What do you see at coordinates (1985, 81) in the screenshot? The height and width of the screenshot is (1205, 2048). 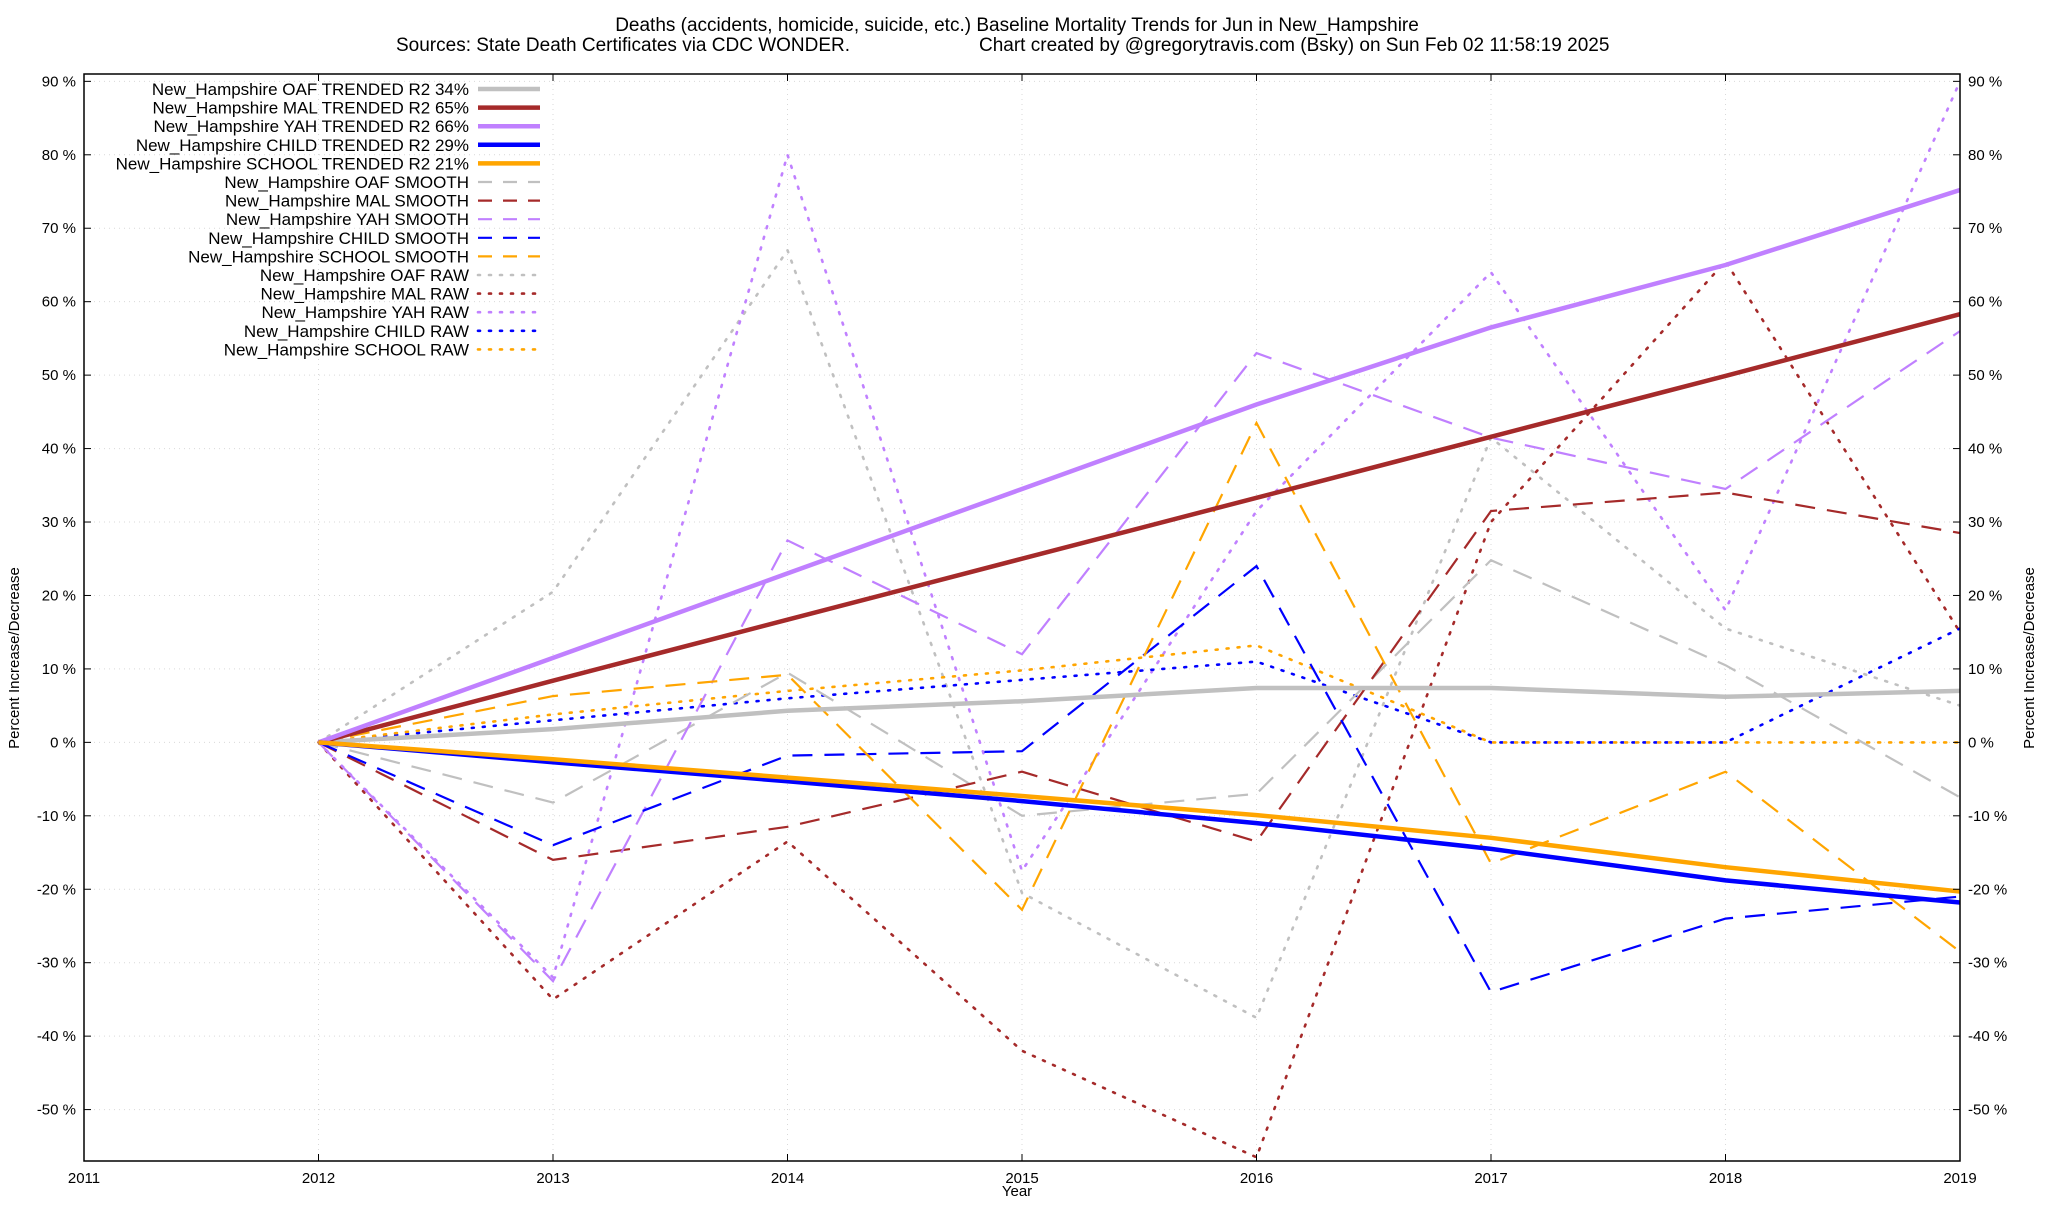 I see `y2-tick-label: 90 %` at bounding box center [1985, 81].